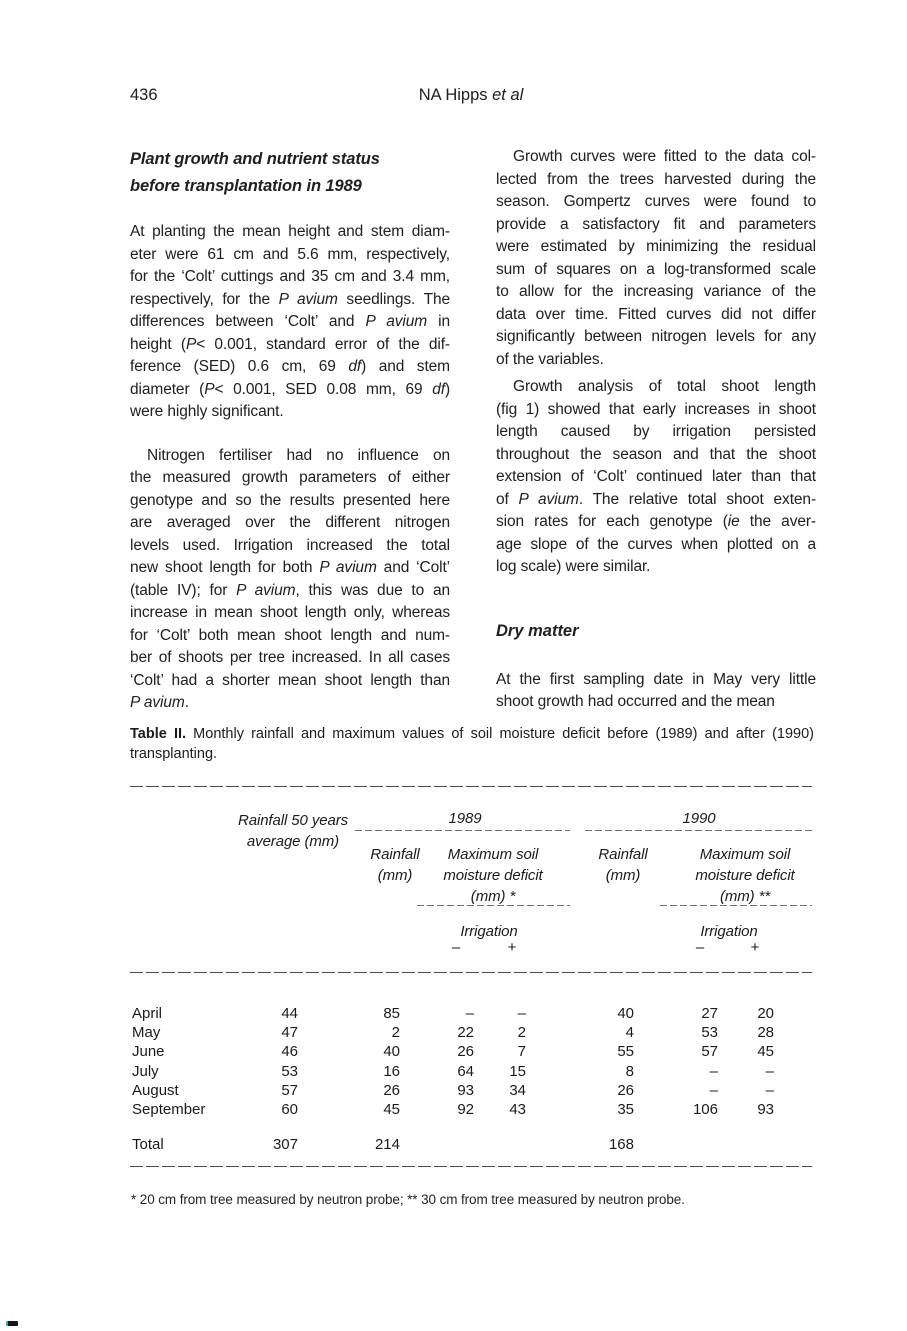 The height and width of the screenshot is (1331, 907). What do you see at coordinates (169, 1109) in the screenshot?
I see `table-cell-month: September` at bounding box center [169, 1109].